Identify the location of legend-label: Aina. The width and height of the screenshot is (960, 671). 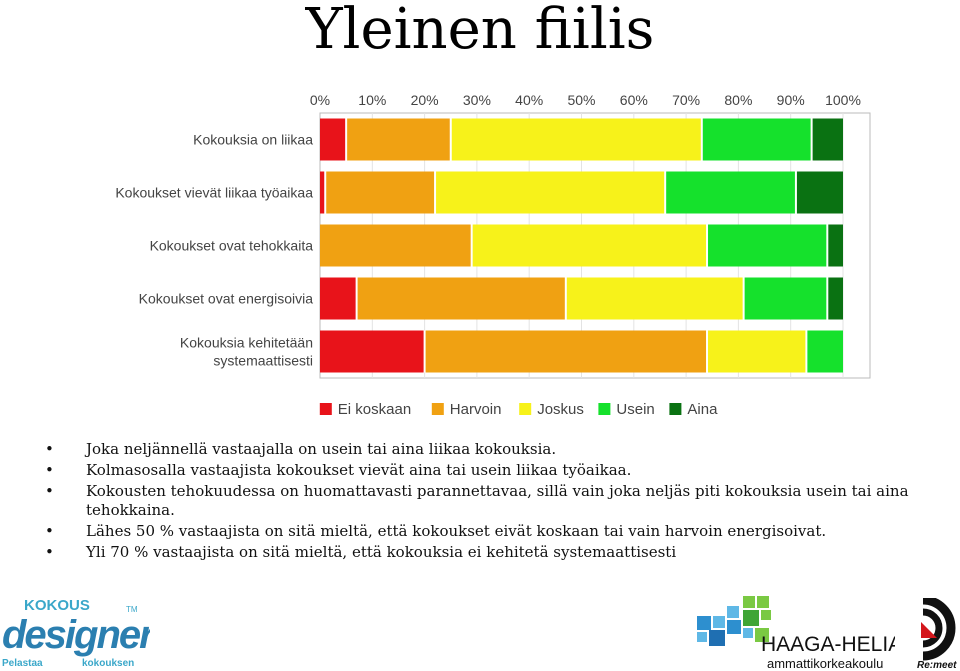
(702, 409).